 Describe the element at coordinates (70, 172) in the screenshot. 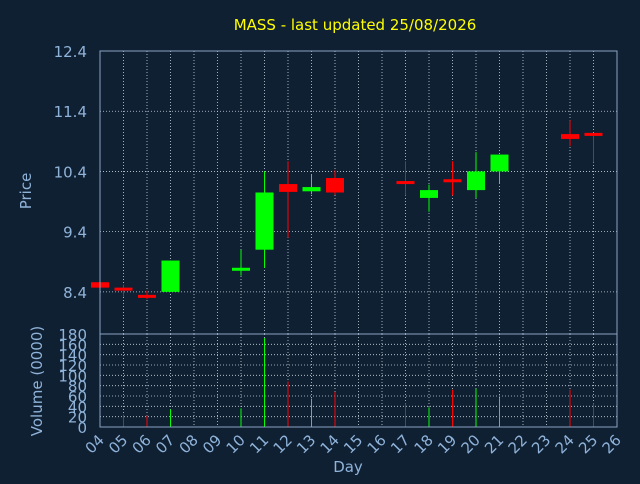

I see `price-tick-label: 10.4` at that location.